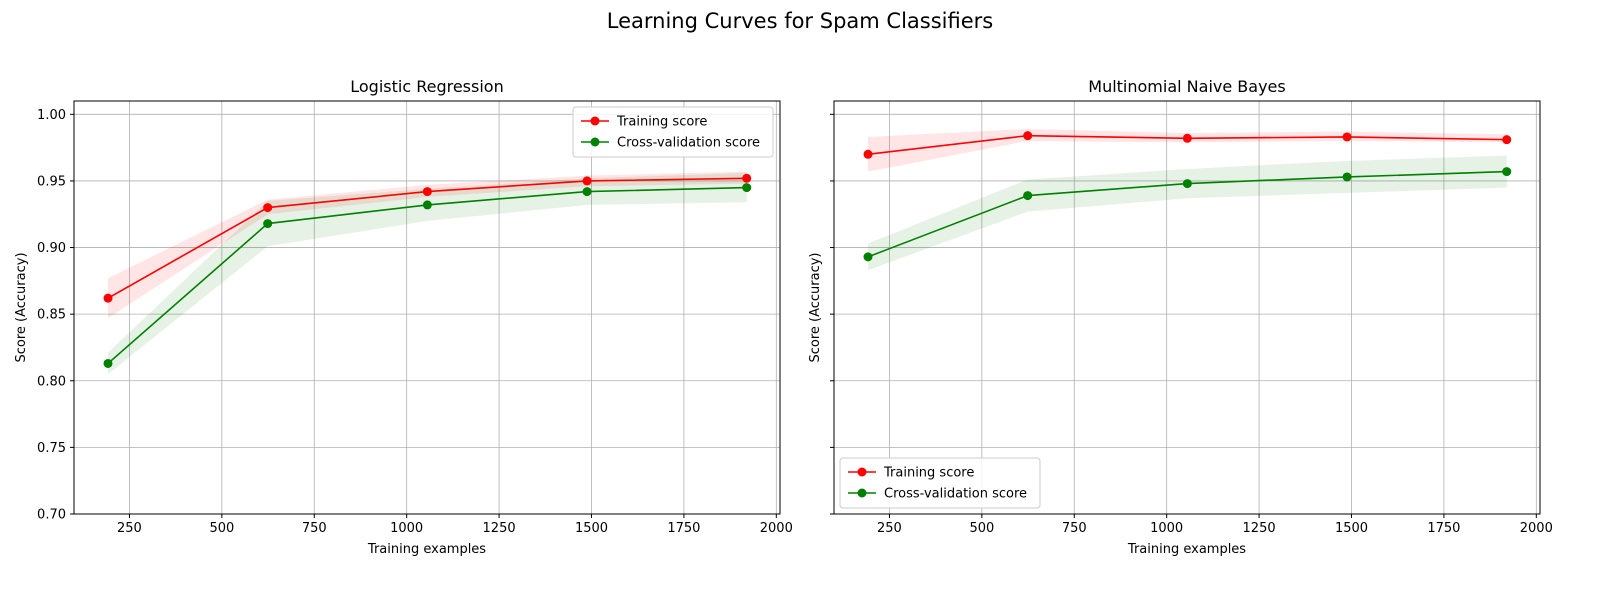  What do you see at coordinates (1186, 86) in the screenshot?
I see `panel-title: Multinomial Naive Bayes` at bounding box center [1186, 86].